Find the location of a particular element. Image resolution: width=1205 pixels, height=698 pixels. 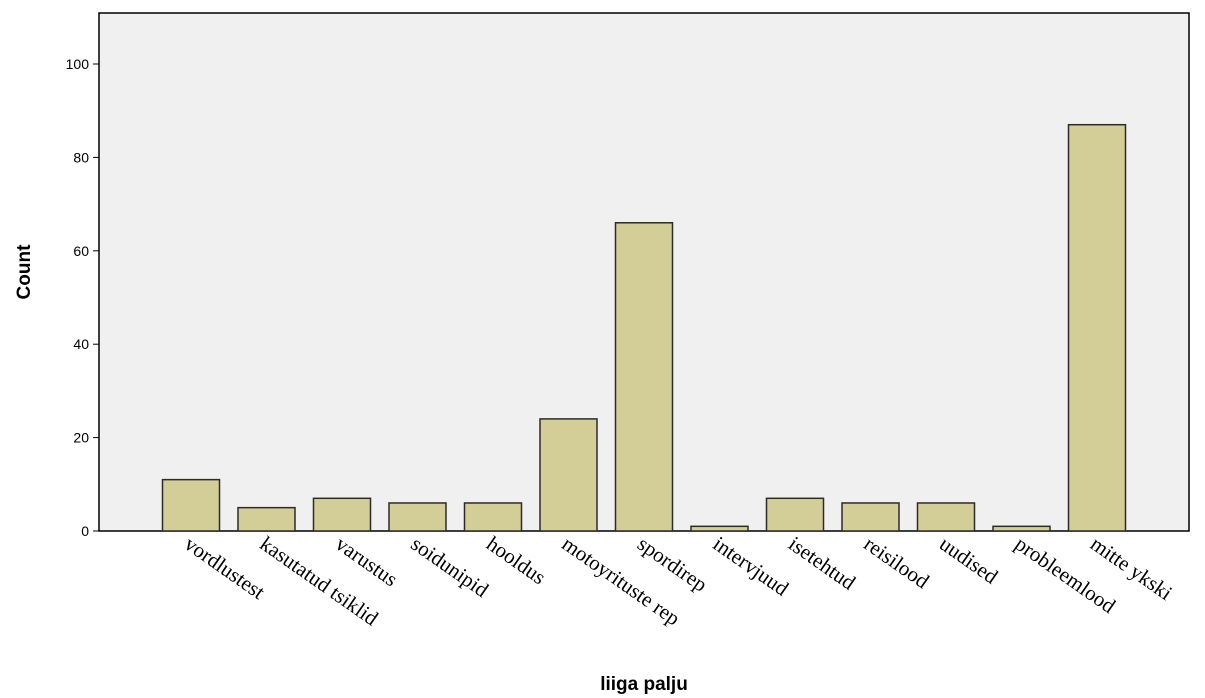

y-tick-label: 100 is located at coordinates (78, 64).